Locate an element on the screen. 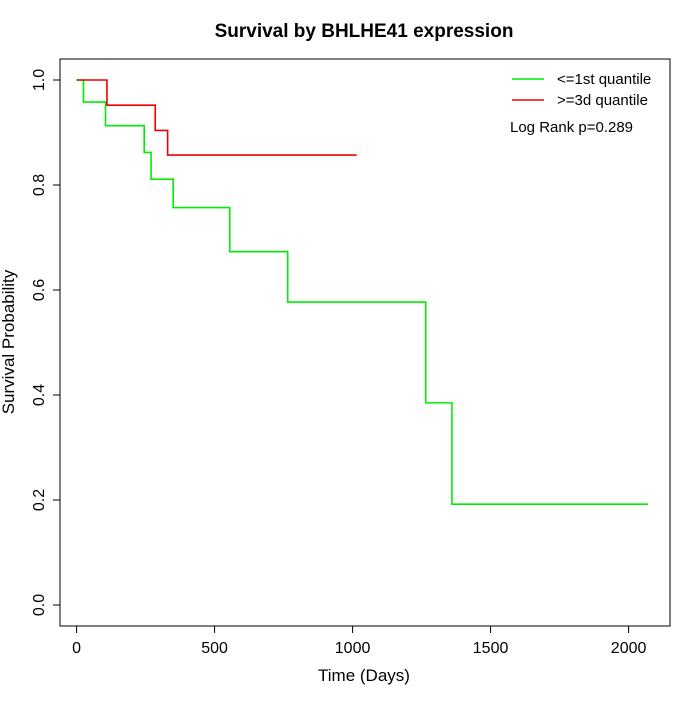 This screenshot has height=705, width=700. legend-label: >=3d quantile is located at coordinates (602, 100).